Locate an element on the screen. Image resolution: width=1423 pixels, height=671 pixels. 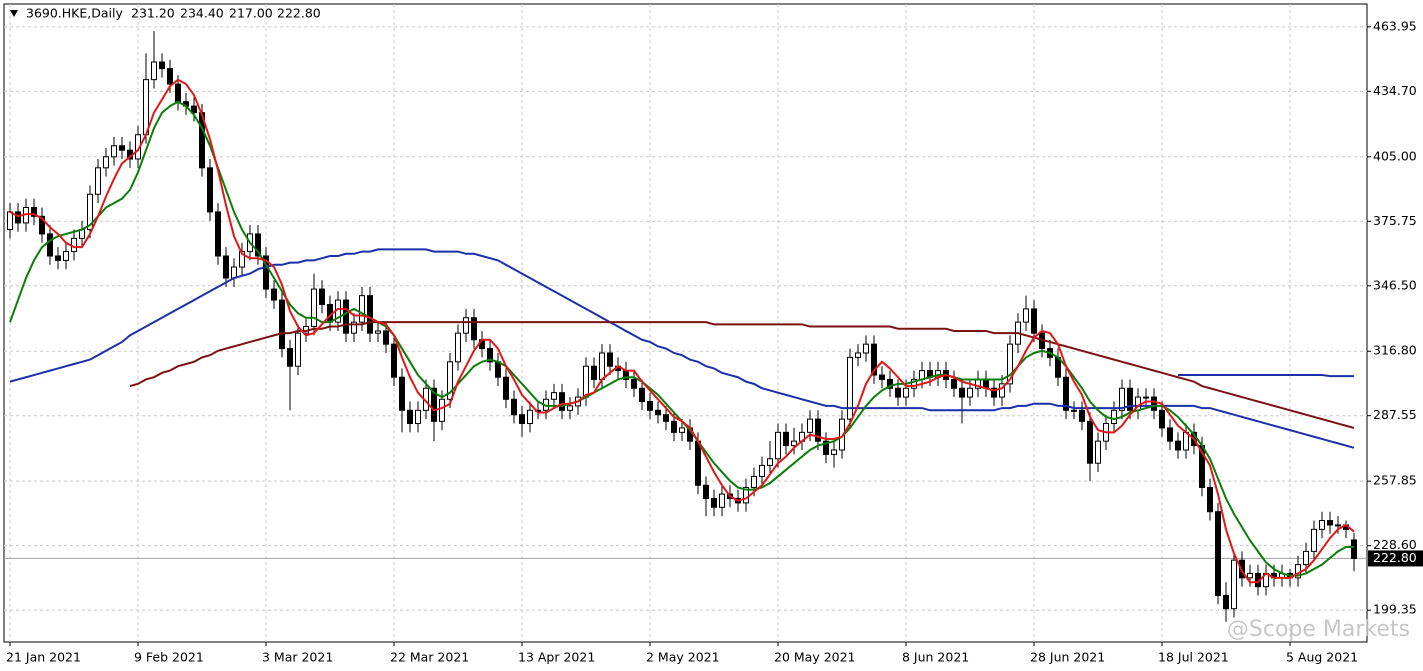
x-tick-label: 28 Jun 2021 is located at coordinates (1067, 657).